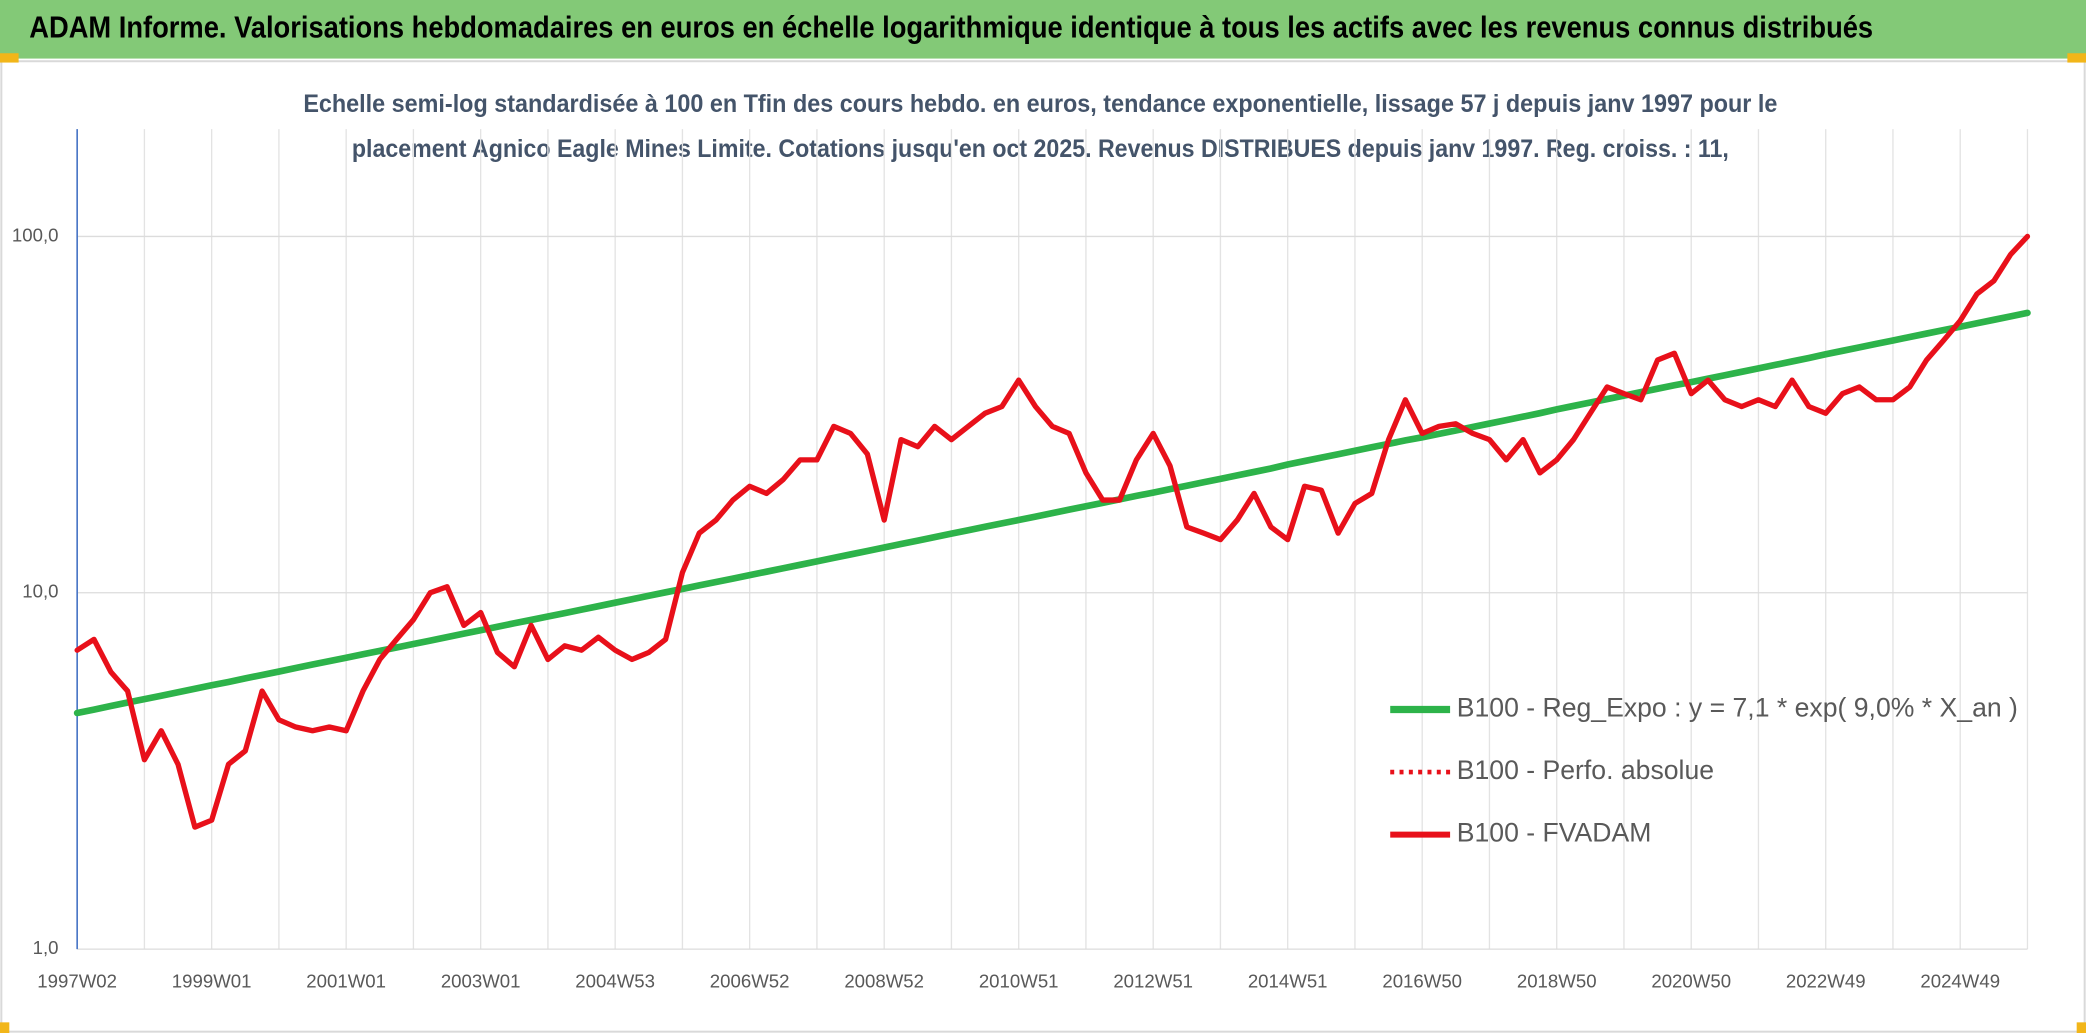  I want to click on x-tick-label: 2006W52, so click(750, 980).